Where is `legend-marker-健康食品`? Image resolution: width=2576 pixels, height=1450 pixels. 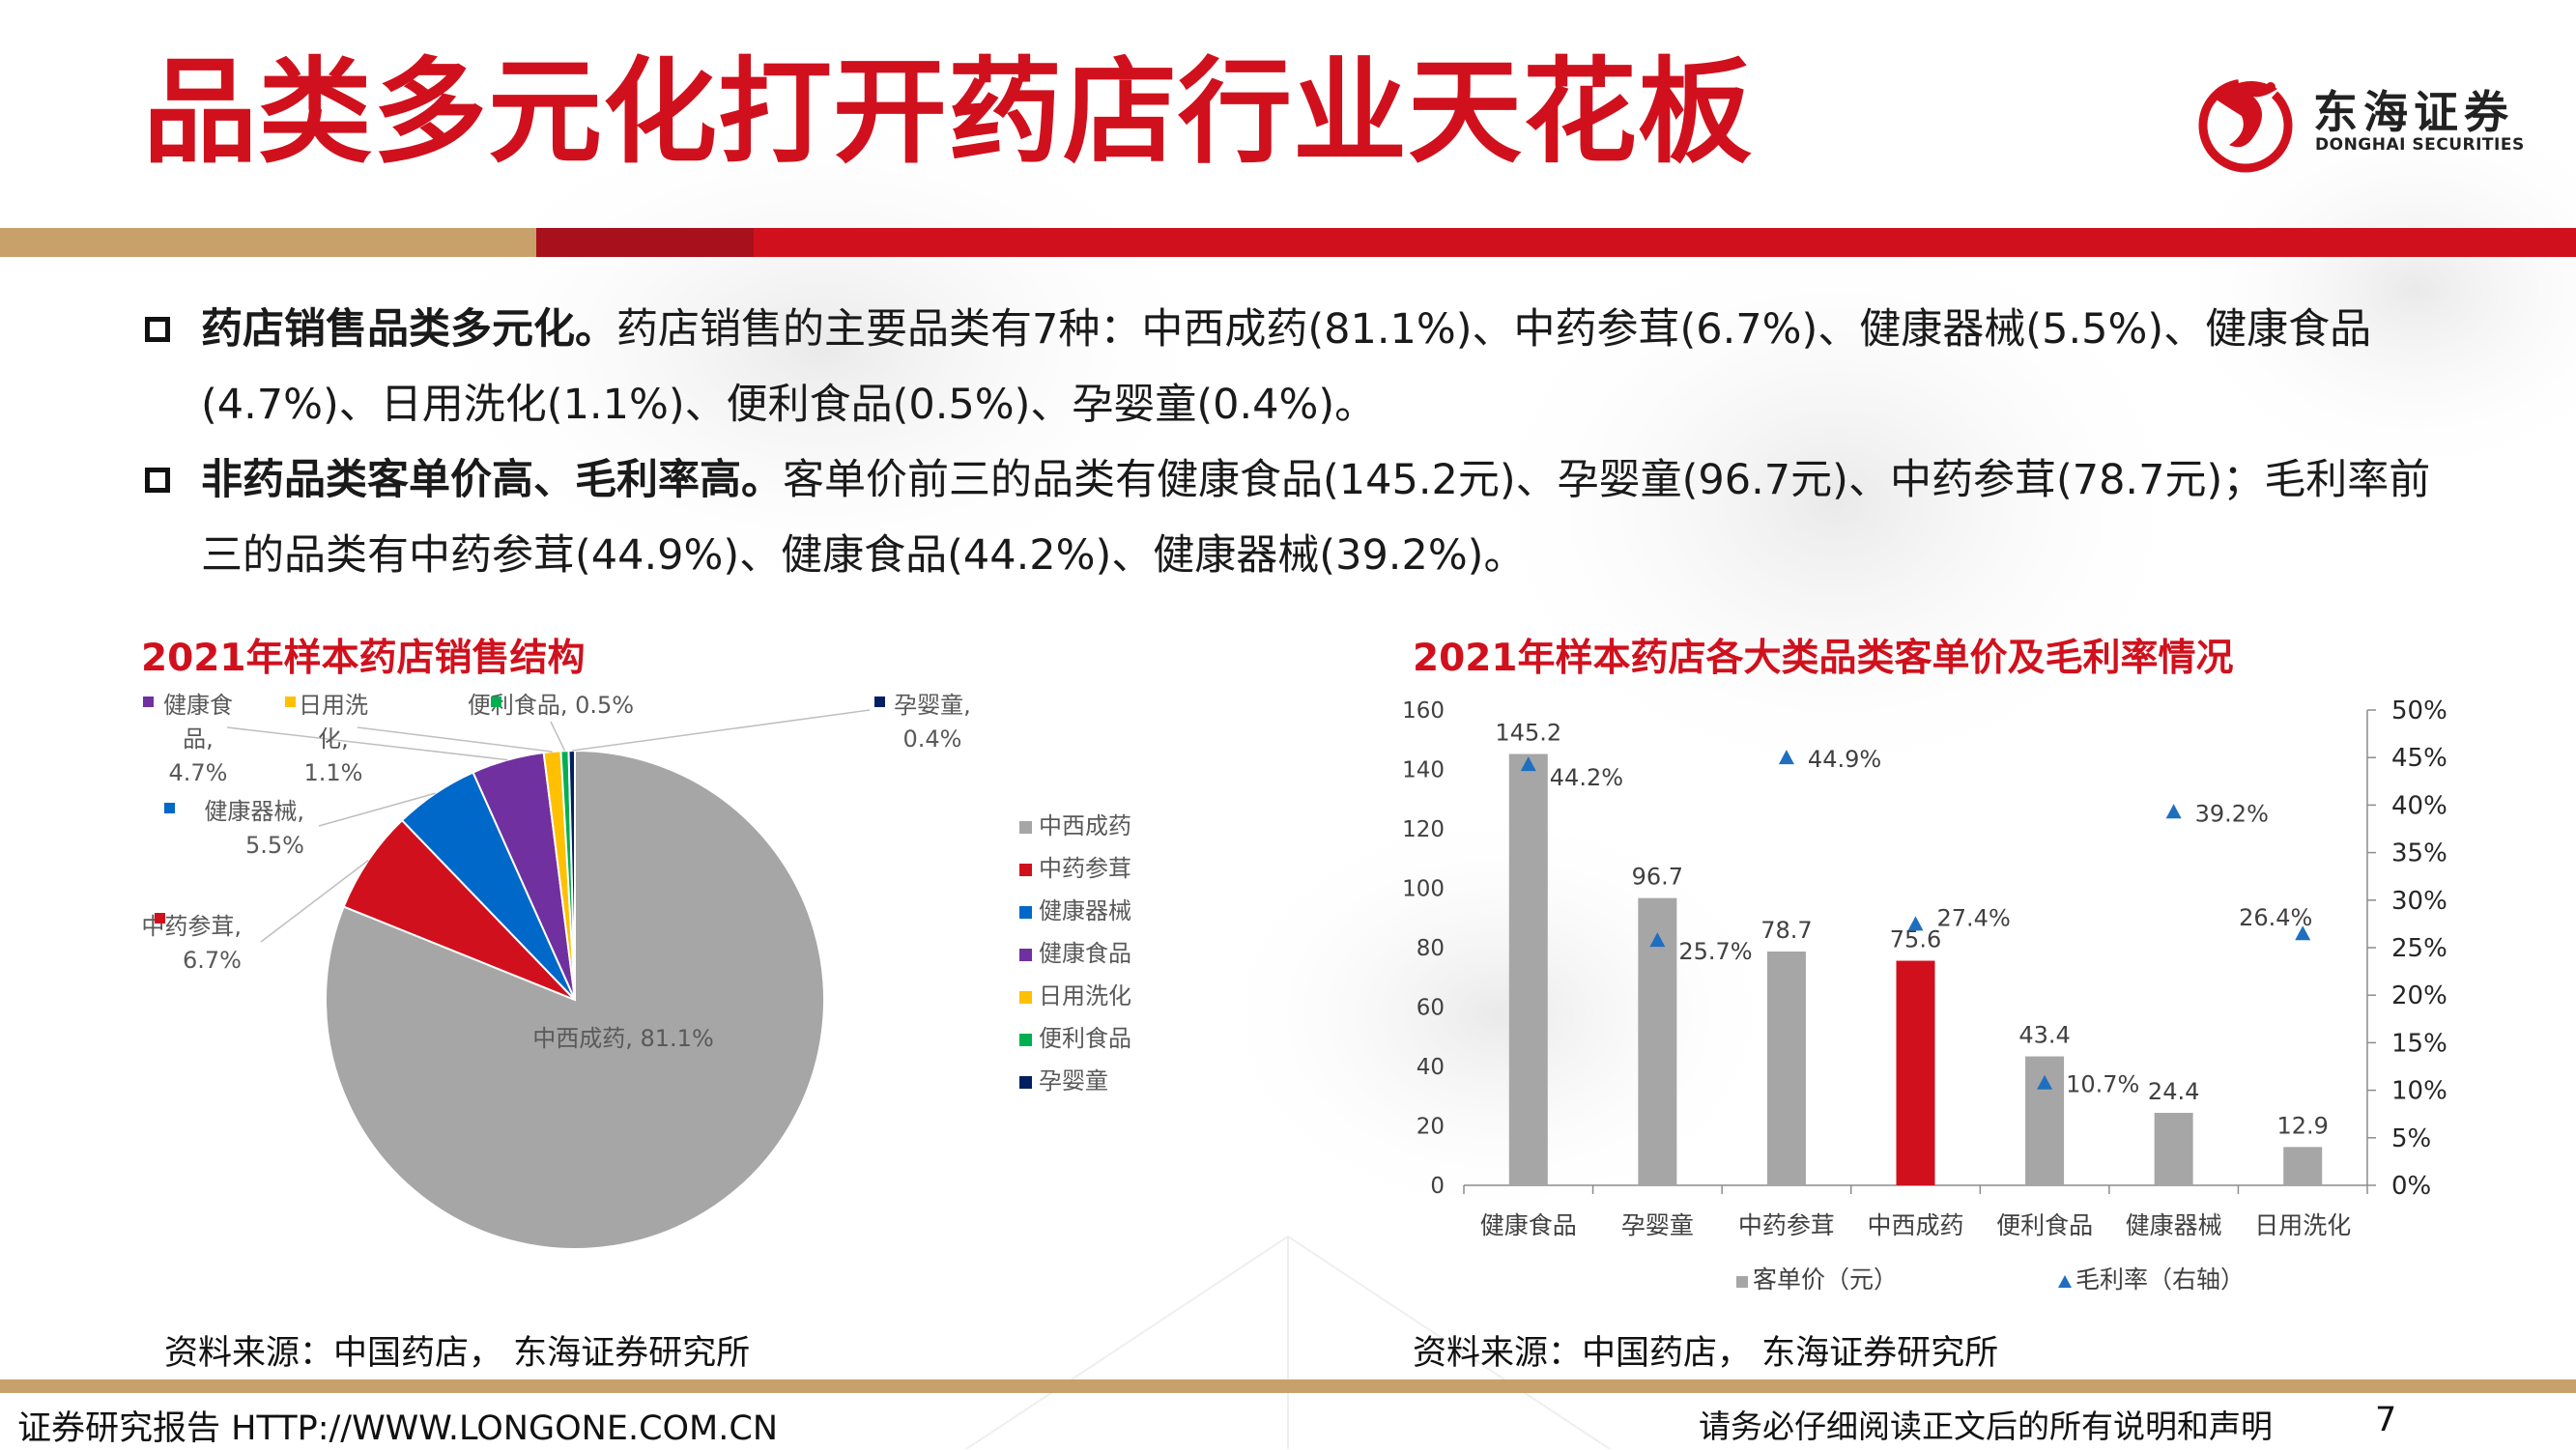 legend-marker-健康食品 is located at coordinates (1026, 955).